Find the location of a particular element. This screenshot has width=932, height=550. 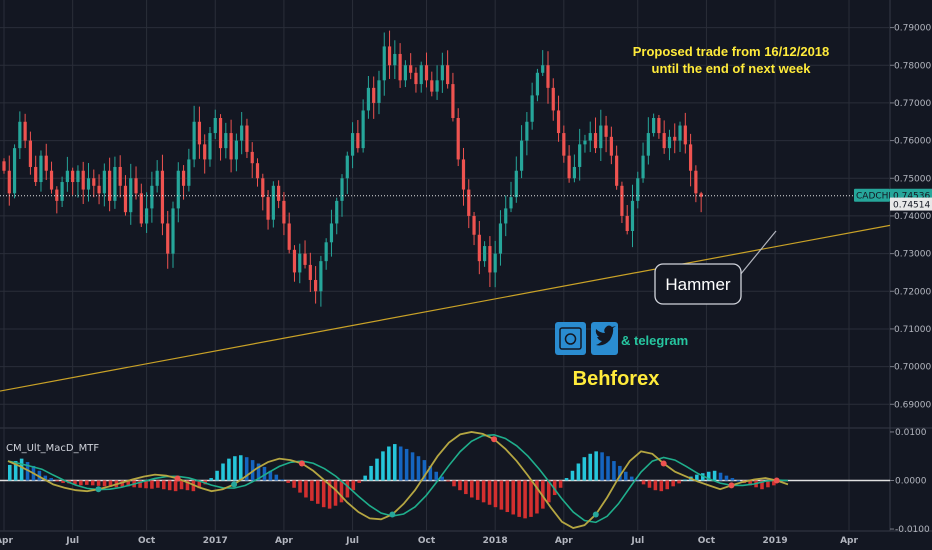

y-tick-label: 0.73000 is located at coordinates (912, 255).